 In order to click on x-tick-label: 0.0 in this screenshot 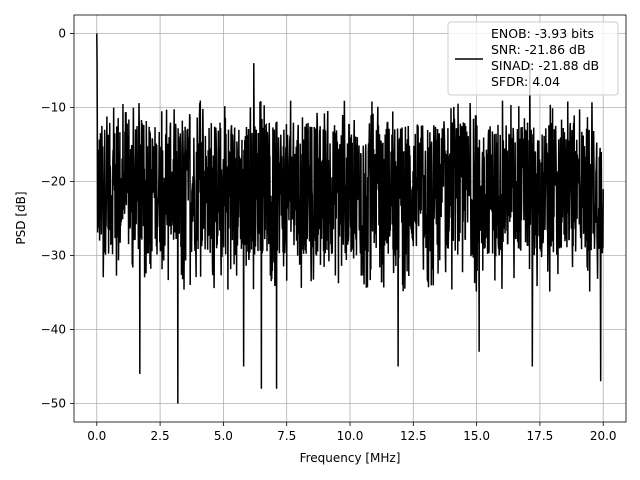, I will do `click(96, 436)`.